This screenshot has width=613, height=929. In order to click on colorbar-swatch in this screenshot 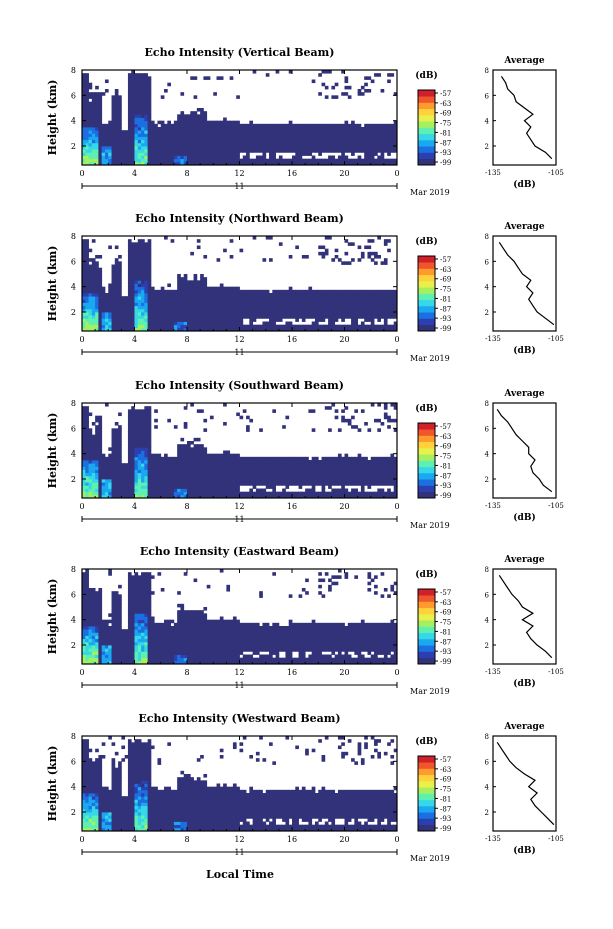, I will do `click(426, 284)`.